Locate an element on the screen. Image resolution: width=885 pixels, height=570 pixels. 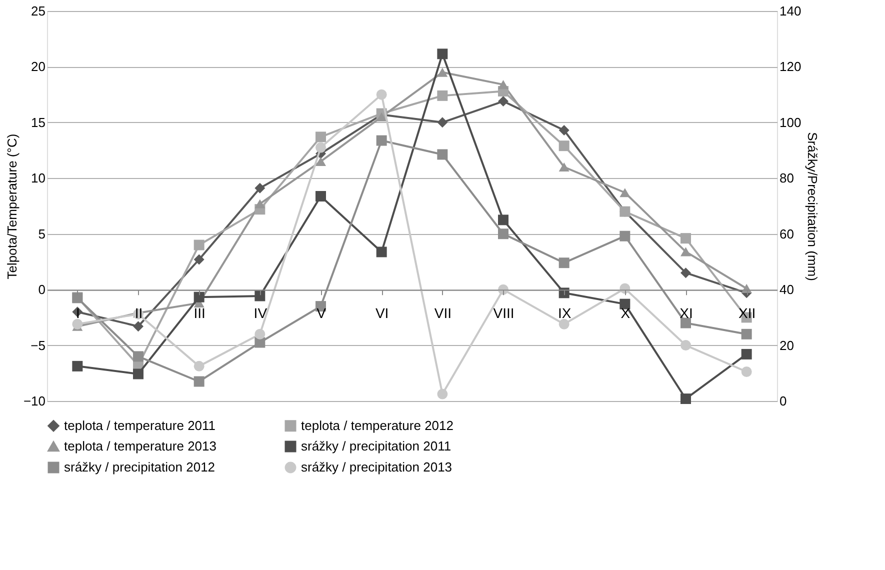
y2-tick-label: 0 is located at coordinates (783, 401).